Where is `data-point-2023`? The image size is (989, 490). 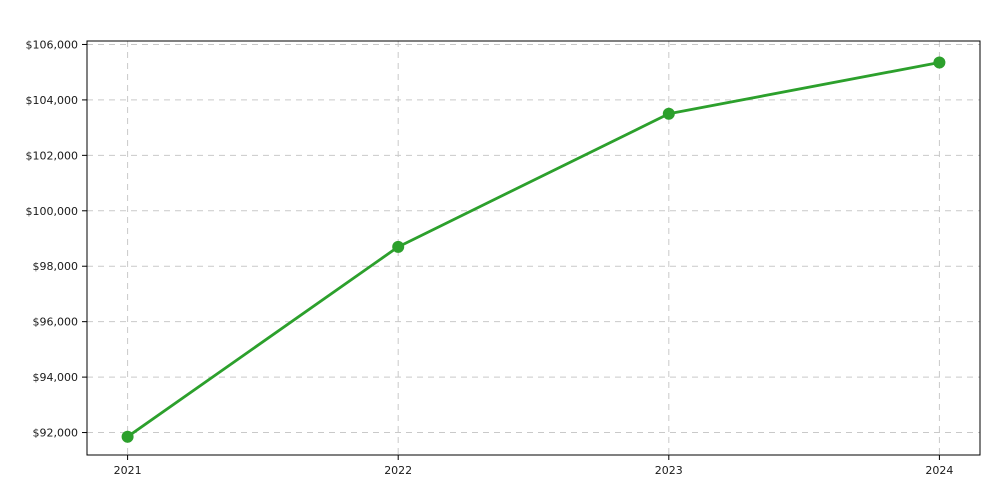
data-point-2023 is located at coordinates (668, 113).